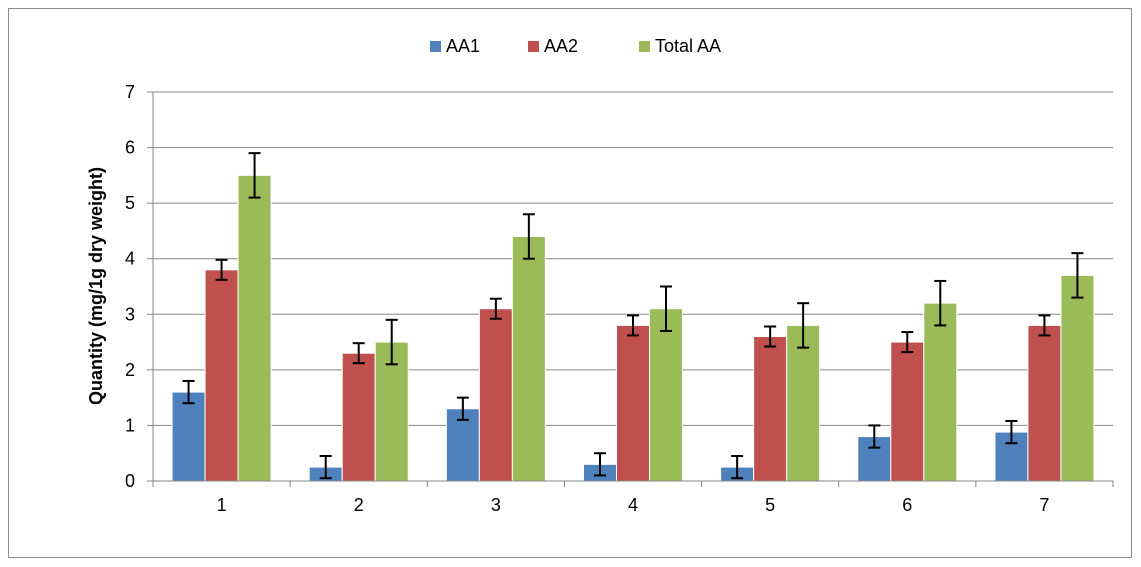 This screenshot has width=1141, height=567. I want to click on x-tick-label: 7, so click(1044, 505).